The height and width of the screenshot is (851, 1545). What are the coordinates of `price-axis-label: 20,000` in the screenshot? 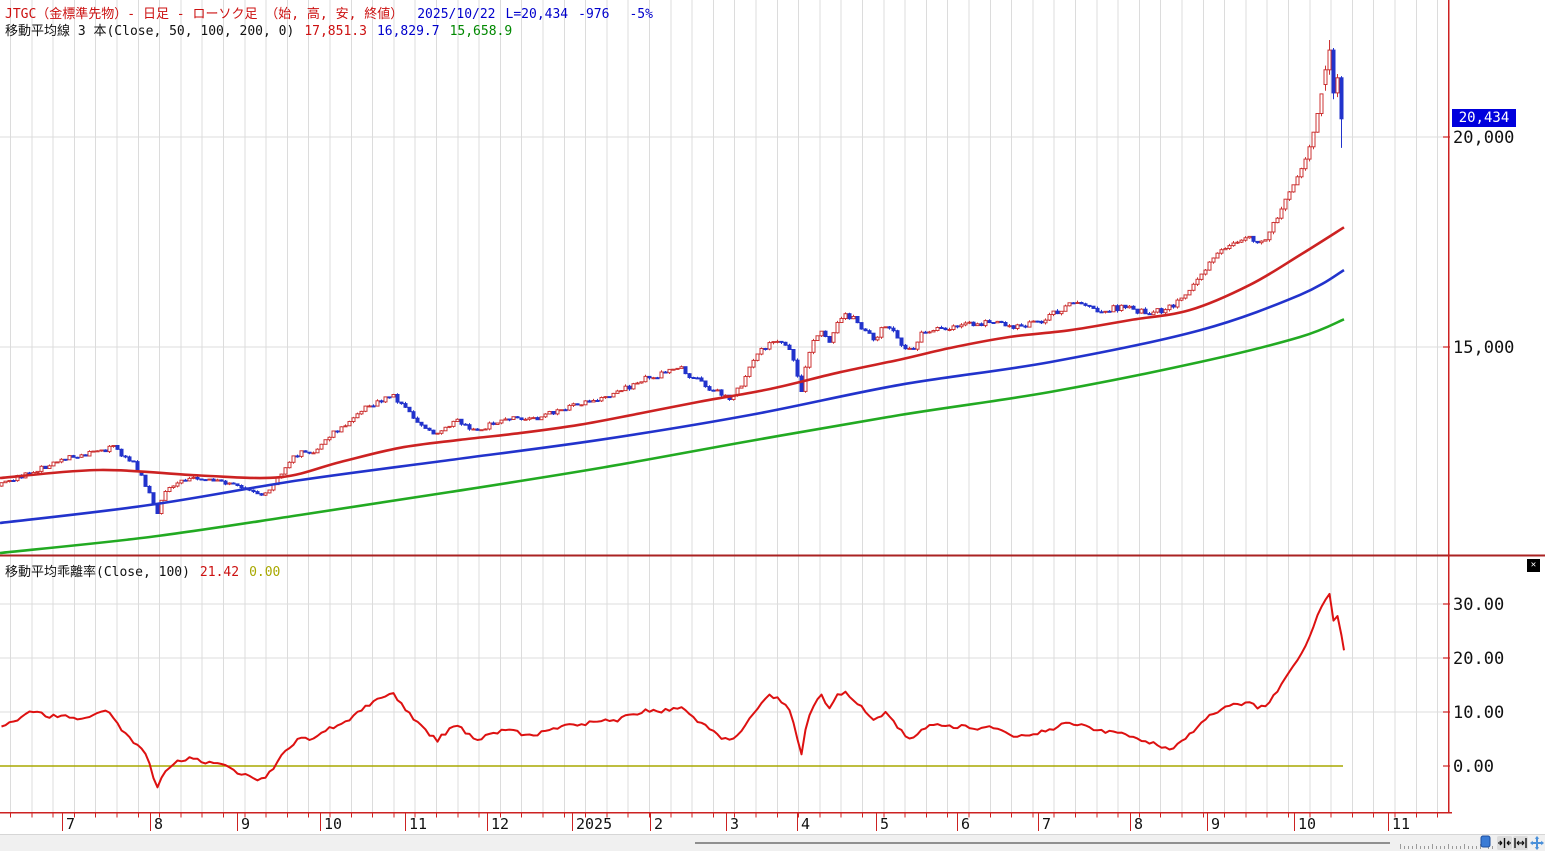 It's located at (1483, 138).